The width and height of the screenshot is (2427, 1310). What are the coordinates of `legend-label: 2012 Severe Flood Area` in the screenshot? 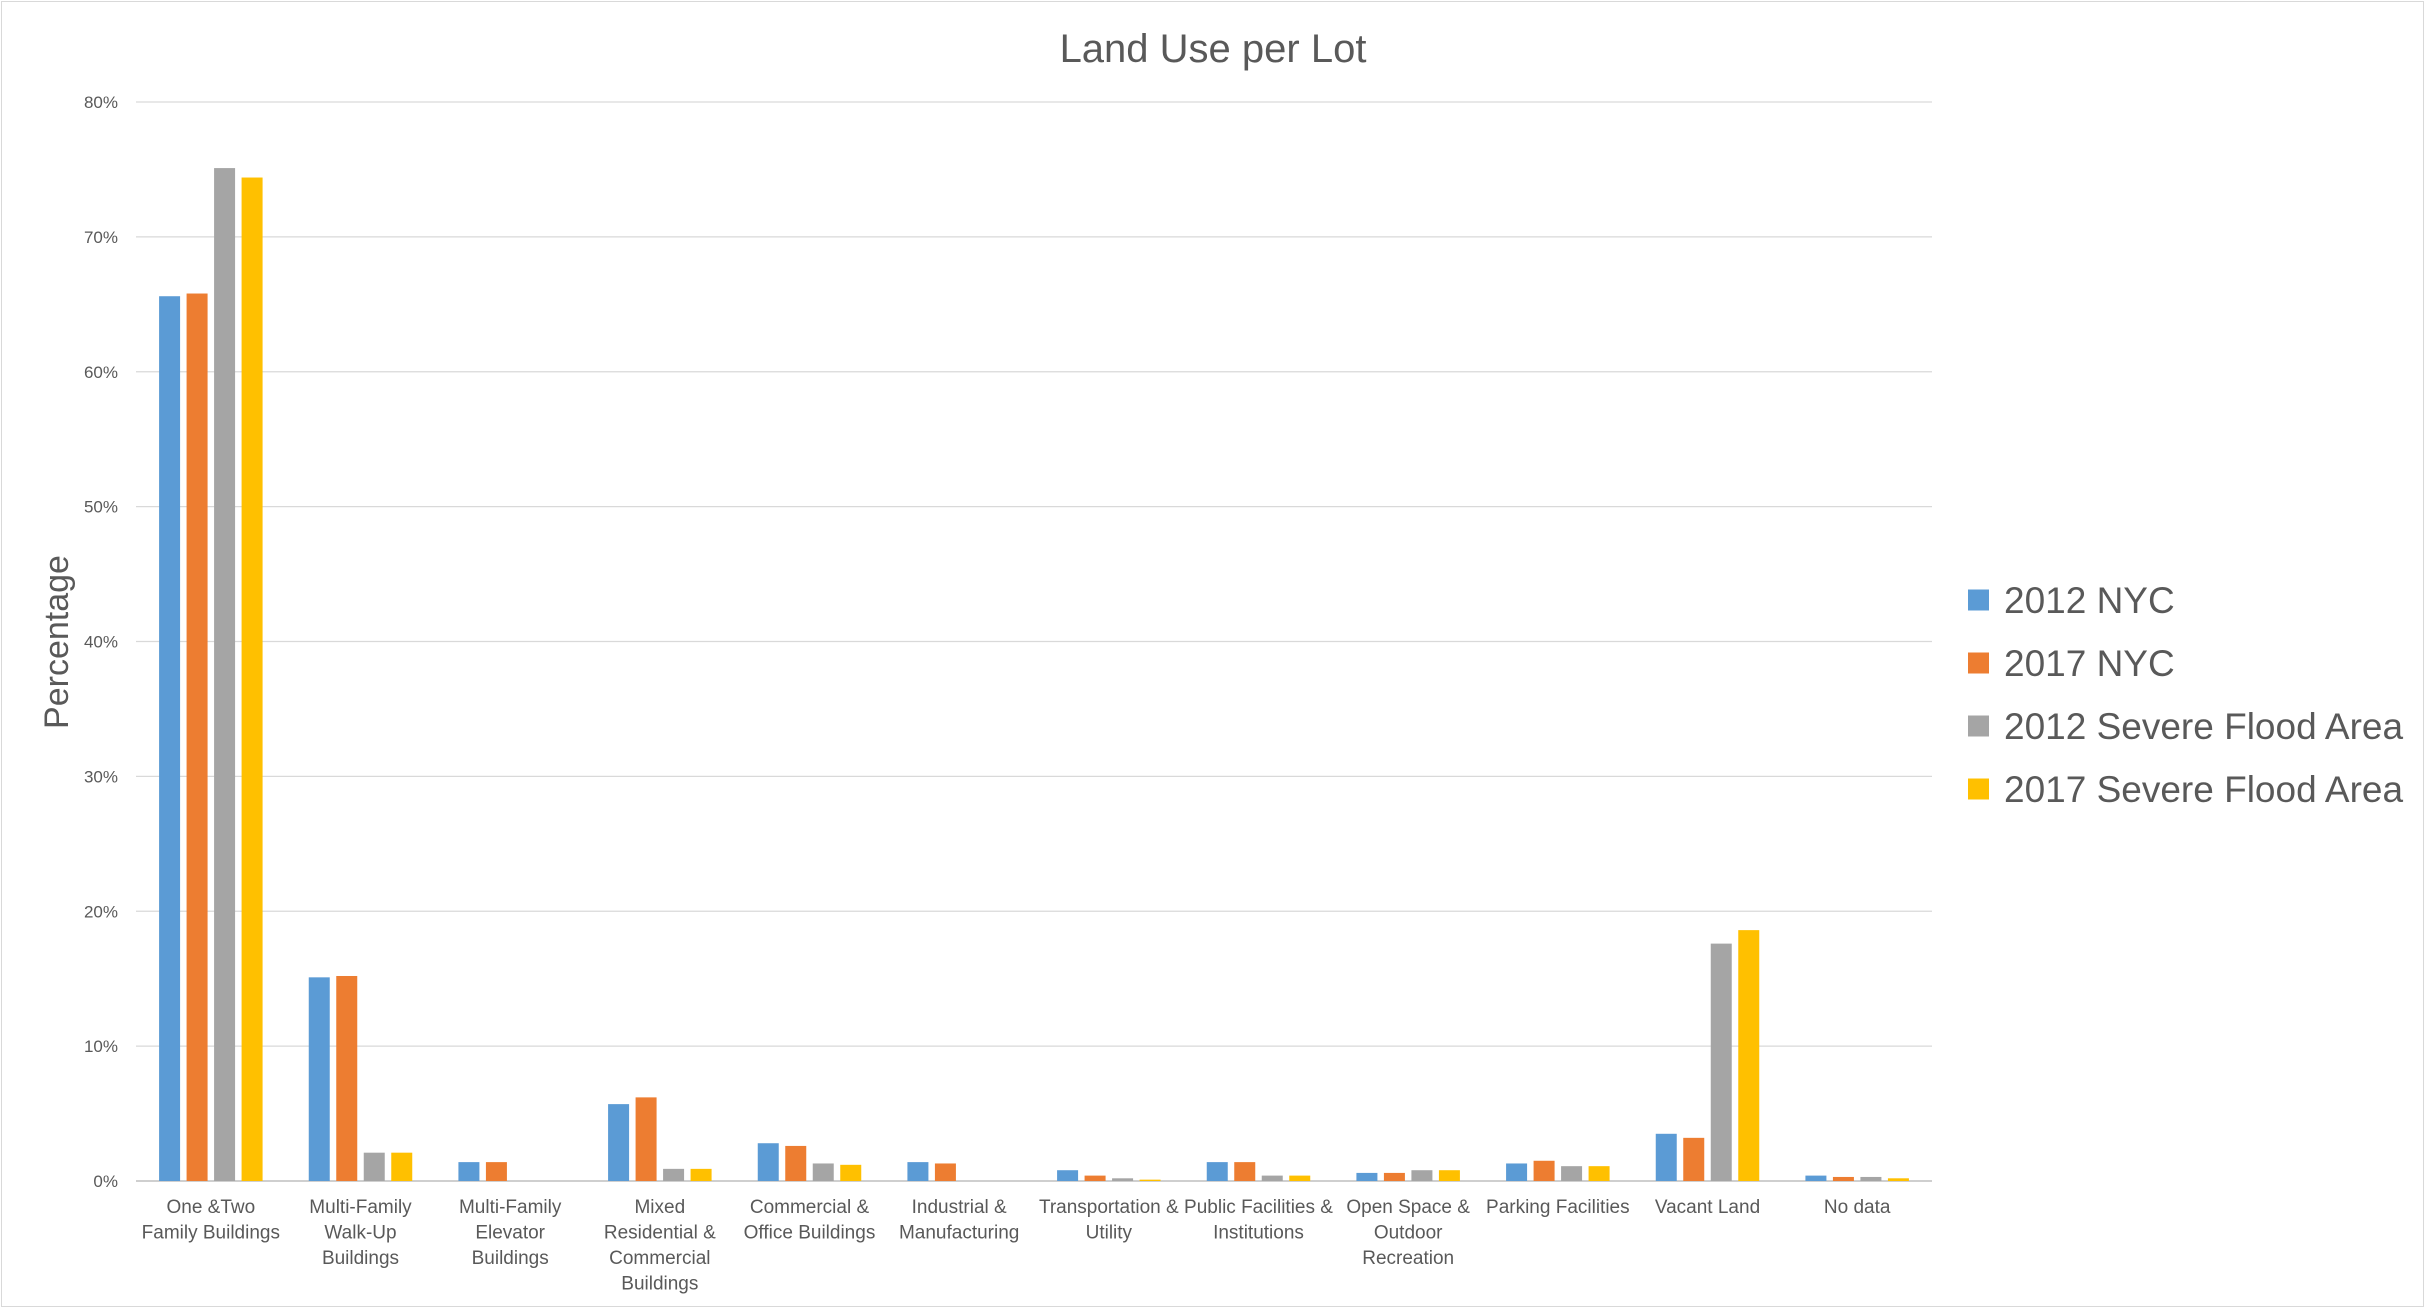 It's located at (2203, 726).